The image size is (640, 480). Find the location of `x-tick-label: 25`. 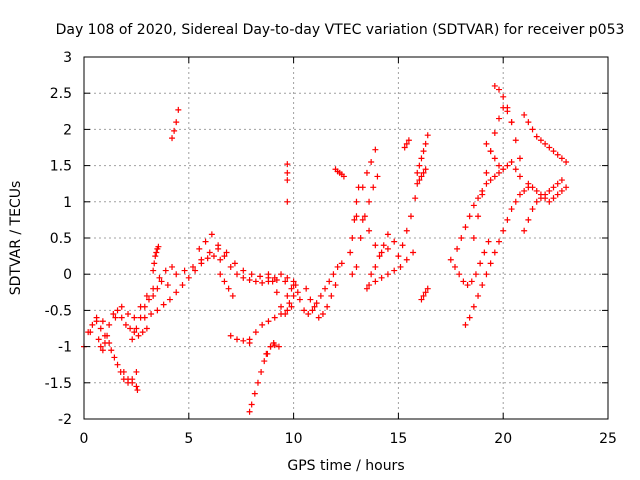

x-tick-label: 25 is located at coordinates (608, 439).